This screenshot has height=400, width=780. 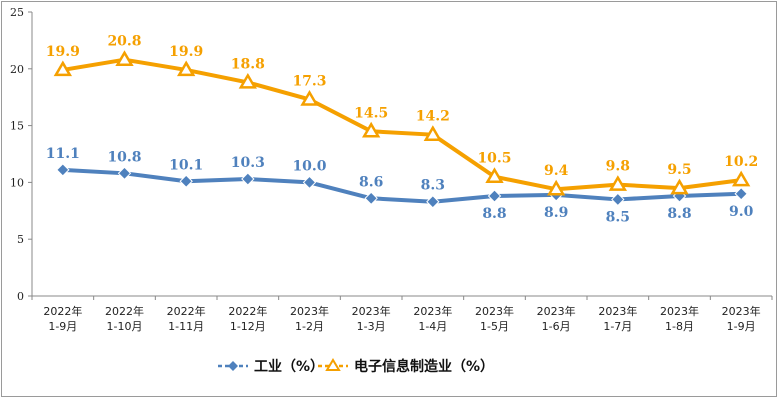 What do you see at coordinates (424, 366) in the screenshot?
I see `legend-label: 电子信息制造业（%）` at bounding box center [424, 366].